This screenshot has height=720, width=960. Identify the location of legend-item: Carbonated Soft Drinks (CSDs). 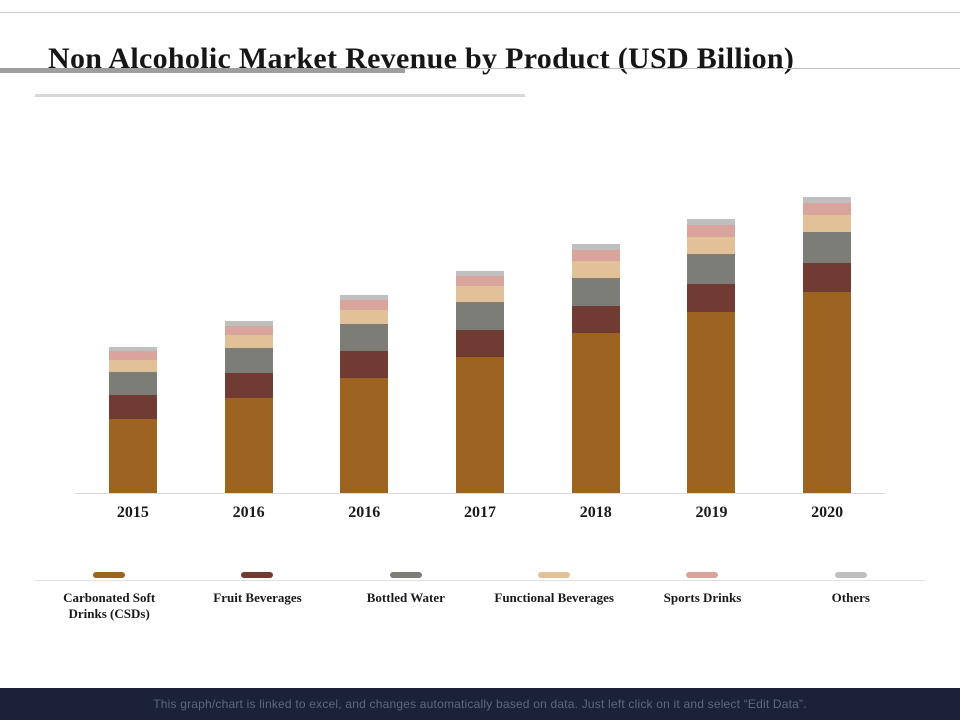
(109, 597).